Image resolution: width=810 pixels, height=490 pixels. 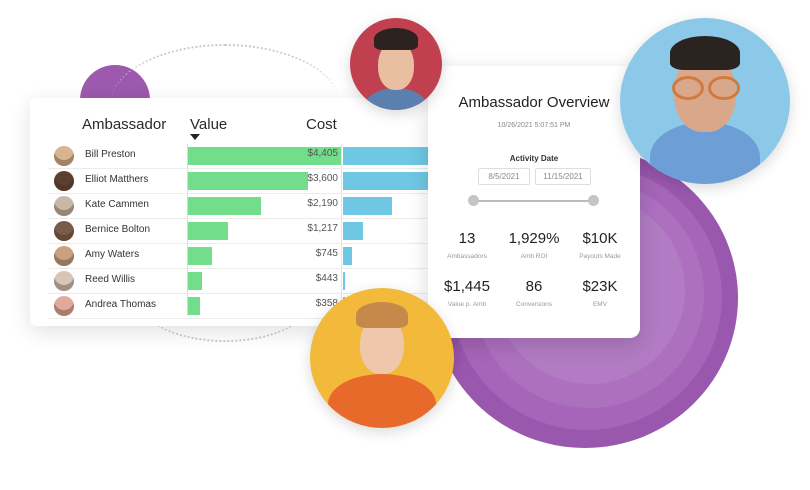 I want to click on date-range-slider, so click(x=533, y=201).